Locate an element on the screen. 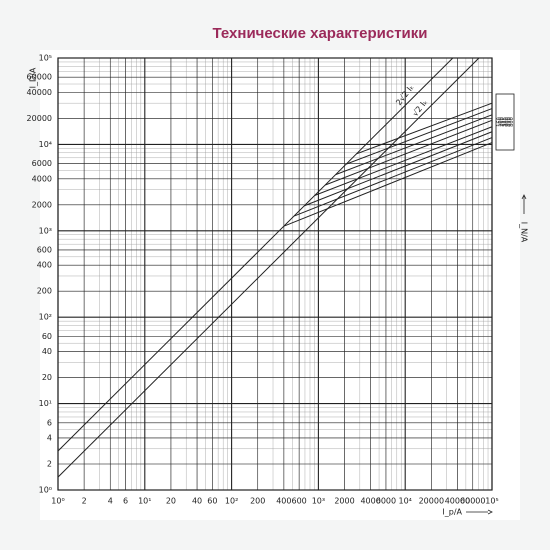 The height and width of the screenshot is (550, 550). y-tick-label: 4 is located at coordinates (49, 437).